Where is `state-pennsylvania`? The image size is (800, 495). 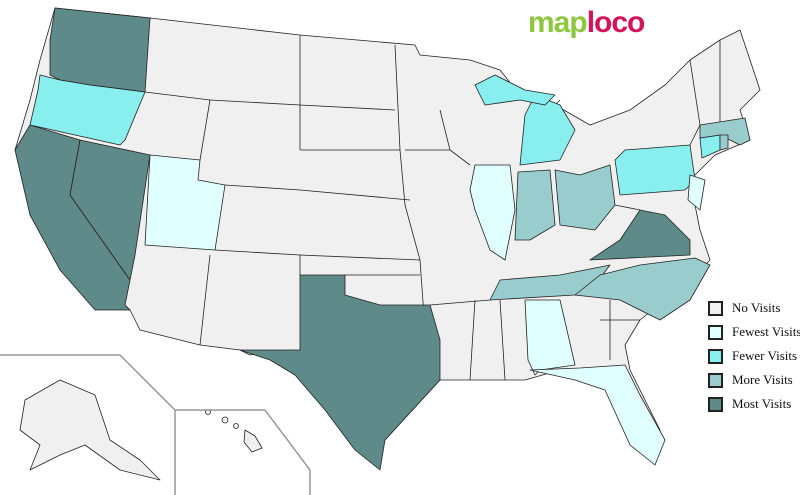
state-pennsylvania is located at coordinates (655, 170).